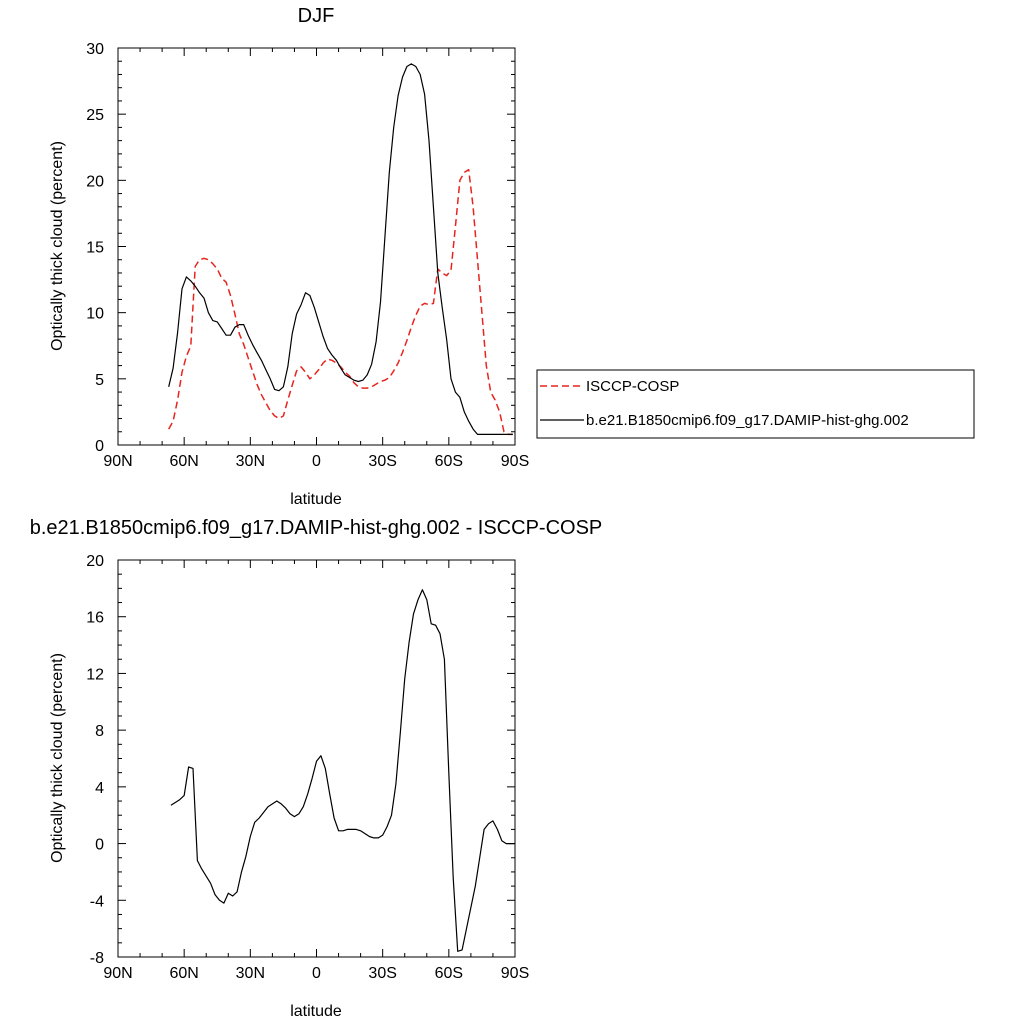 Image resolution: width=1024 pixels, height=1024 pixels. Describe the element at coordinates (95, 674) in the screenshot. I see `y-tick-label: 12` at that location.